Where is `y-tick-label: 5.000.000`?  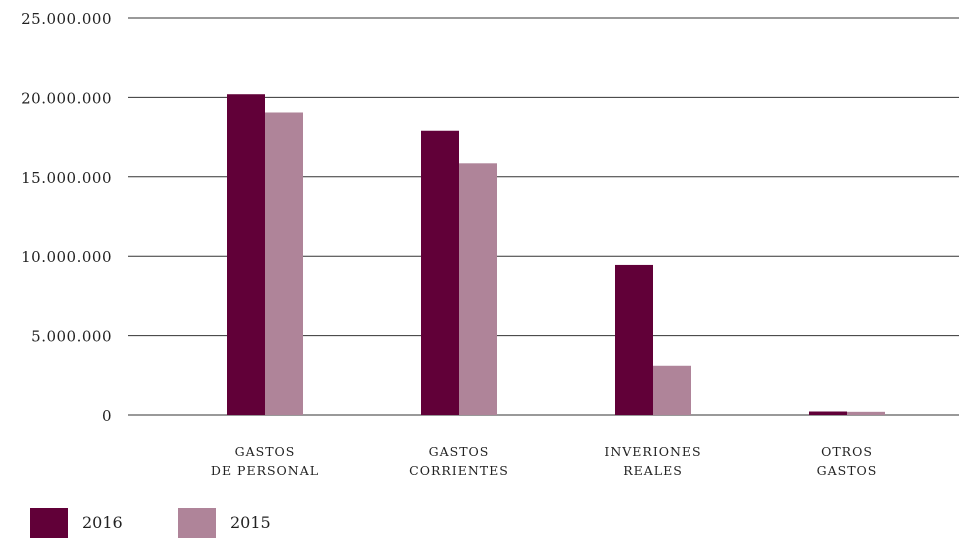 y-tick-label: 5.000.000 is located at coordinates (71, 337).